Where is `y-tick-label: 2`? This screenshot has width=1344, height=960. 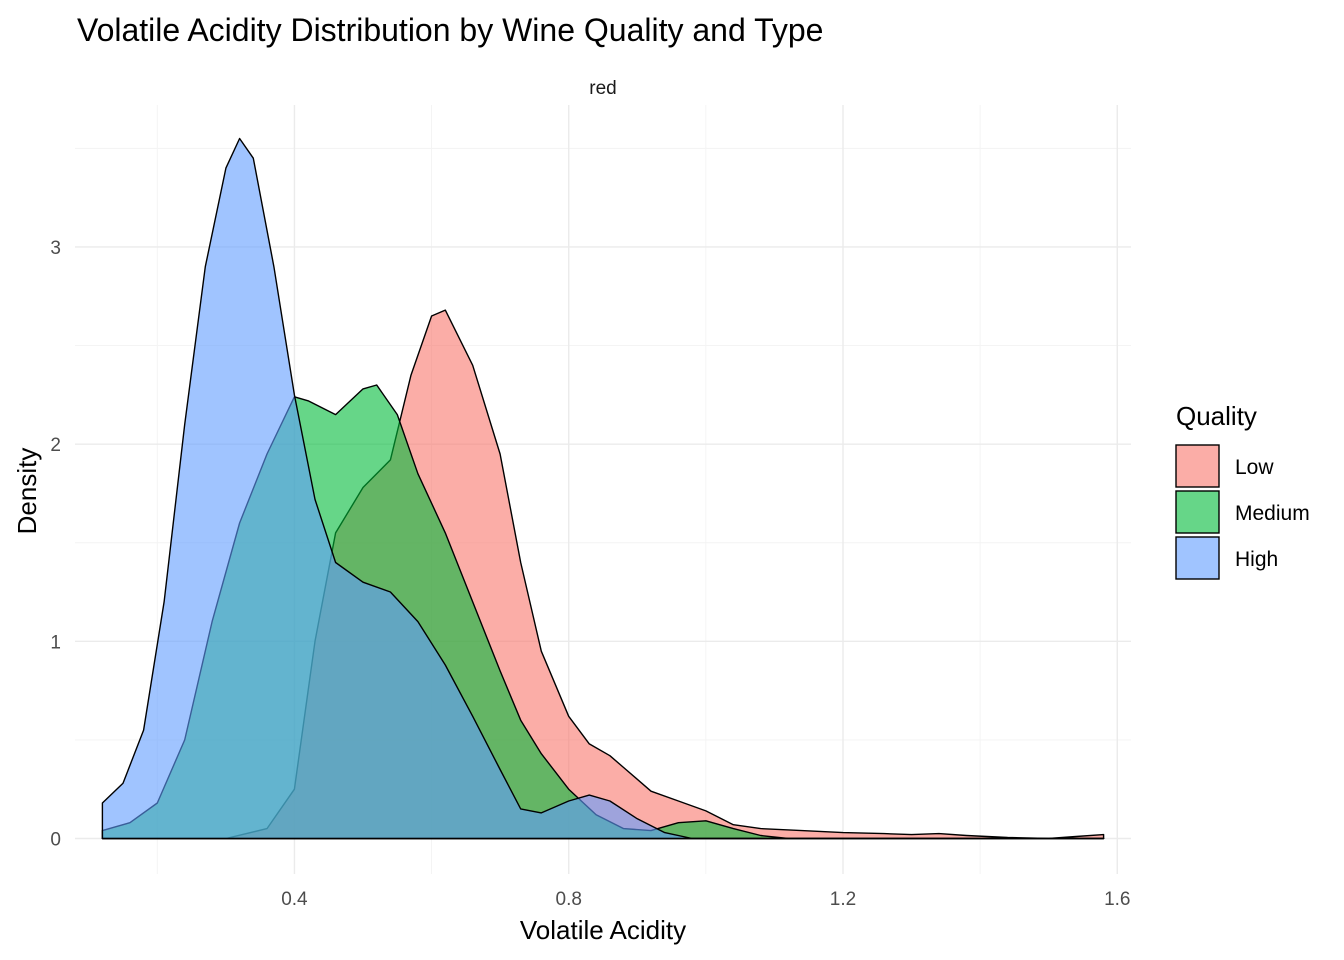
y-tick-label: 2 is located at coordinates (55, 445).